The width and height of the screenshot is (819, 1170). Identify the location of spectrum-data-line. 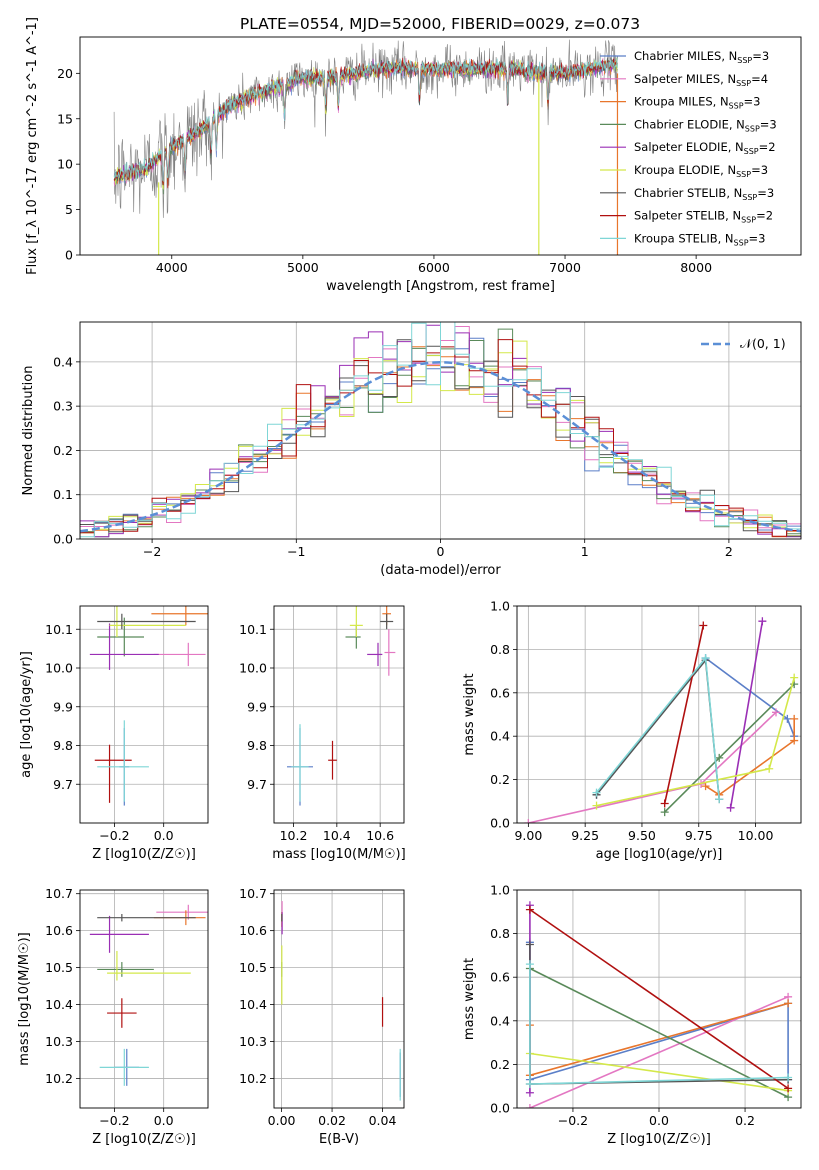
(365, 128).